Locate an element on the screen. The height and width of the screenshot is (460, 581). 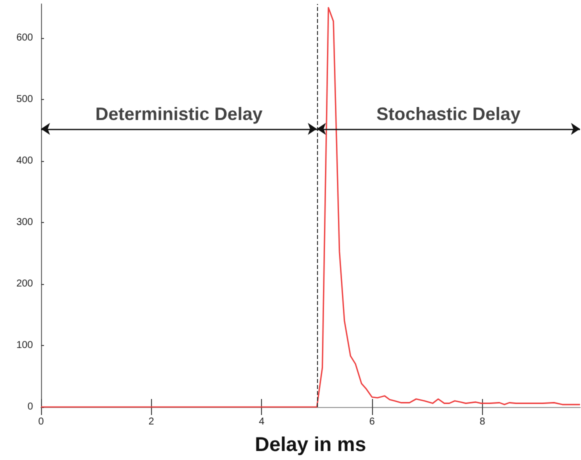
y-tick-label: 400 is located at coordinates (25, 160).